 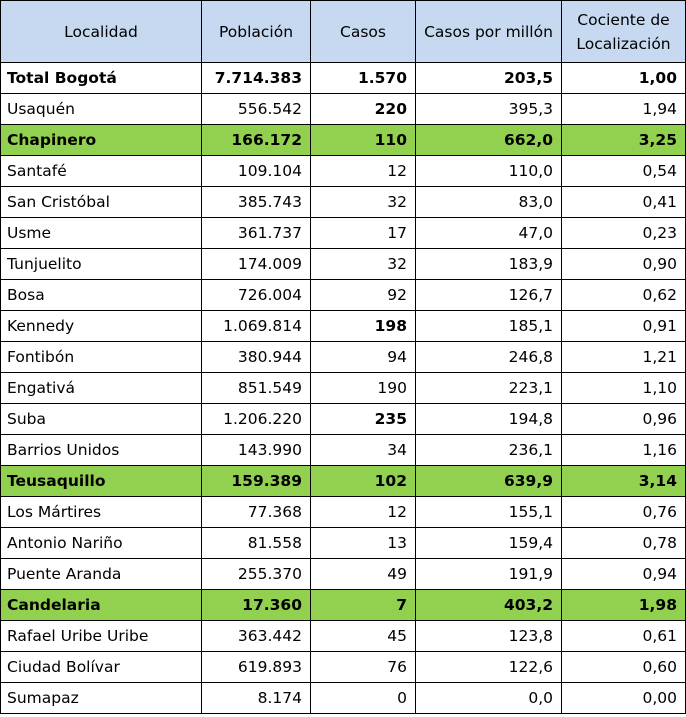 I want to click on cell-cociente: 0,00, so click(x=623, y=698).